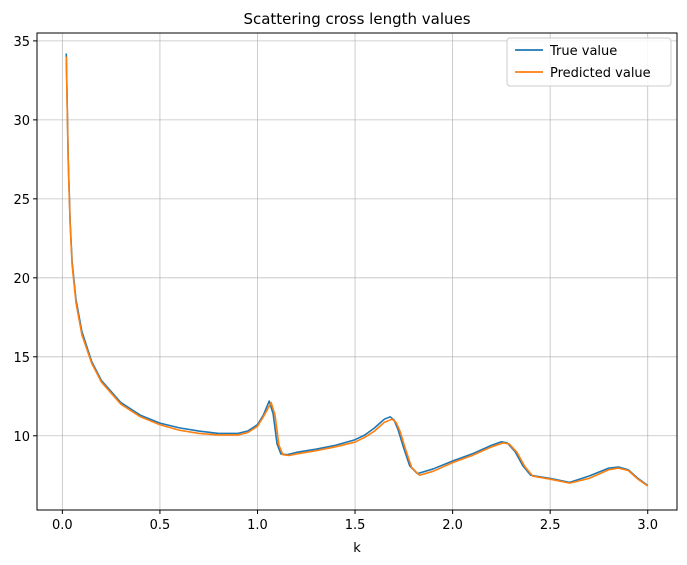 The height and width of the screenshot is (565, 687). I want to click on chart-title: Scattering cross length values, so click(356, 19).